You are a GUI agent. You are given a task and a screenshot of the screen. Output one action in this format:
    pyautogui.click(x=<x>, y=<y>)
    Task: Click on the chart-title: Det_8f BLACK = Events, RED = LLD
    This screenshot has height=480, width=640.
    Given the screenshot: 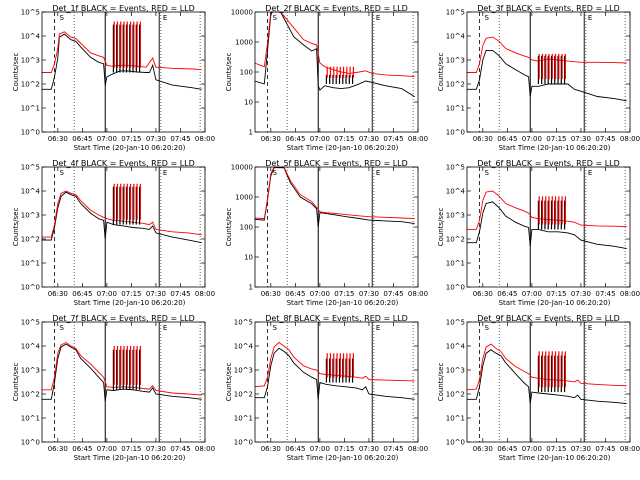 What is the action you would take?
    pyautogui.click(x=336, y=318)
    